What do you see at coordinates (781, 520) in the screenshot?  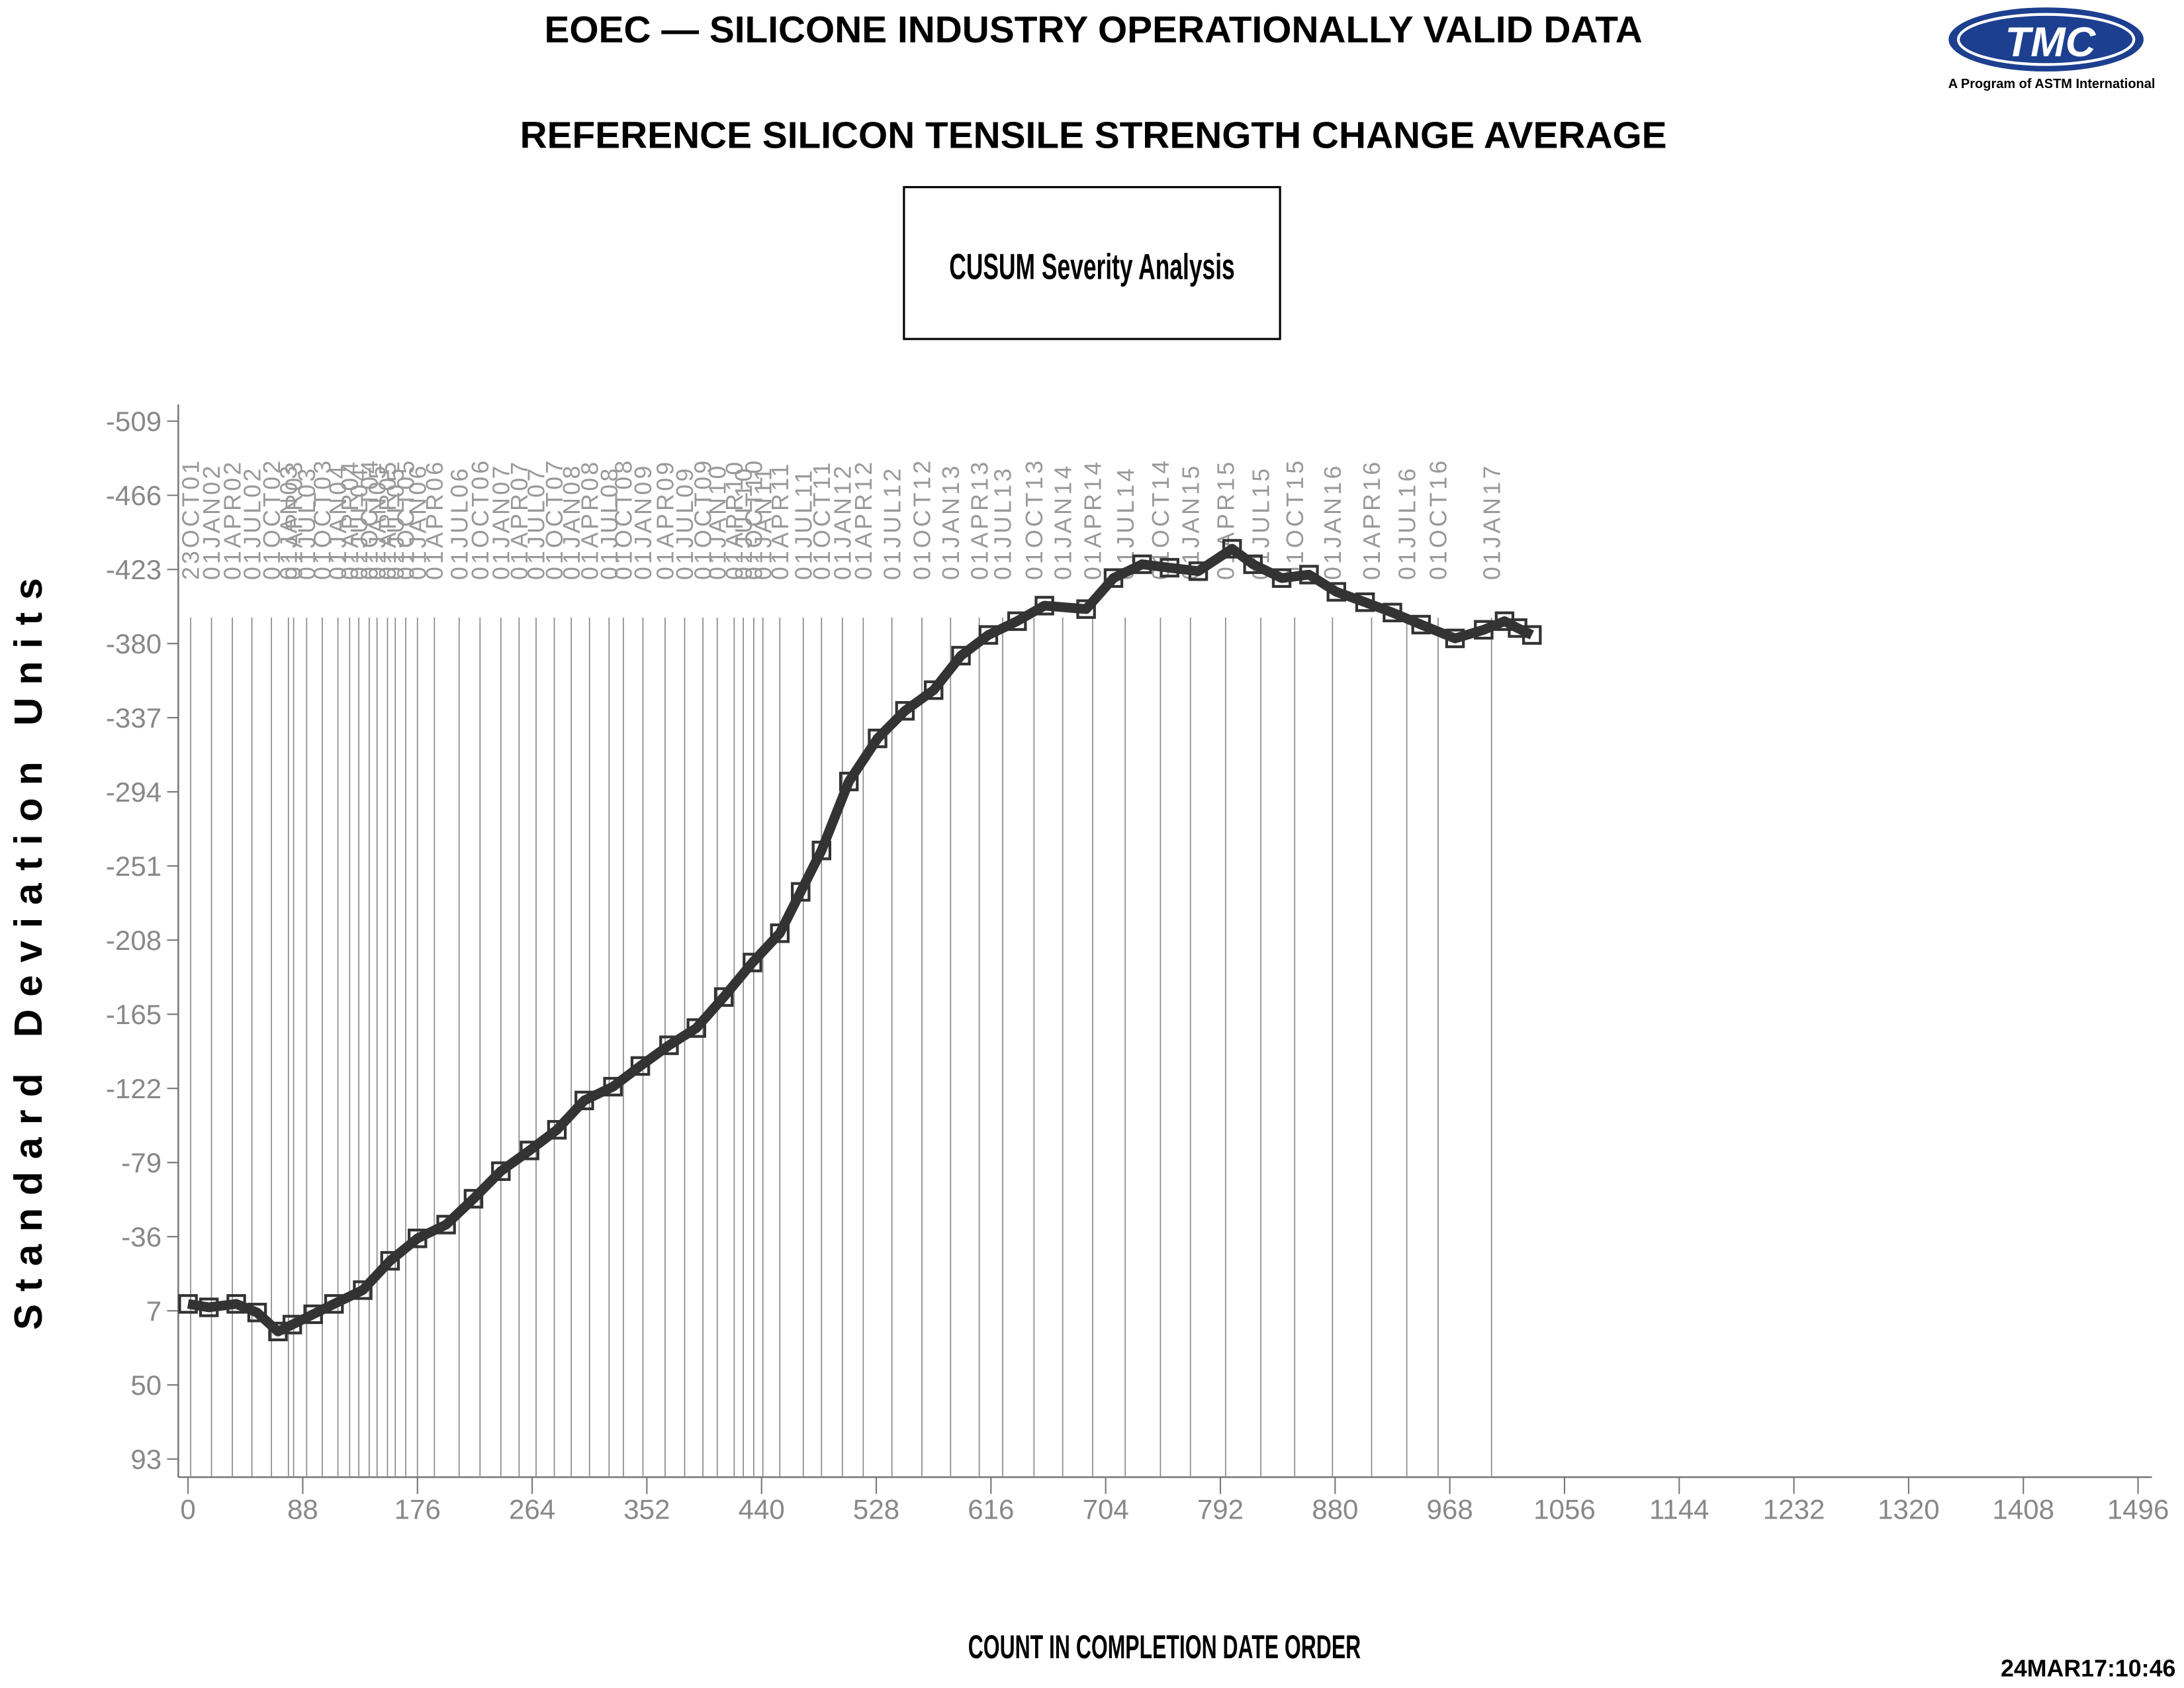 I see `date-label: 01APR11` at bounding box center [781, 520].